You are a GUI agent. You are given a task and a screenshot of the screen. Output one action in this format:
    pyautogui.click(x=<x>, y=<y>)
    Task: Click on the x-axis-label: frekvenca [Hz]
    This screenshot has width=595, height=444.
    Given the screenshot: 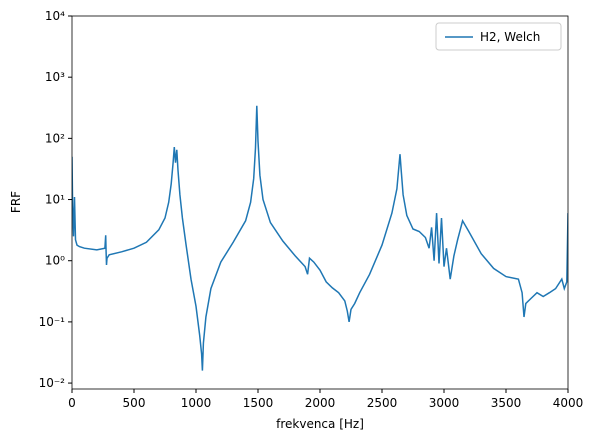 What is the action you would take?
    pyautogui.click(x=320, y=424)
    